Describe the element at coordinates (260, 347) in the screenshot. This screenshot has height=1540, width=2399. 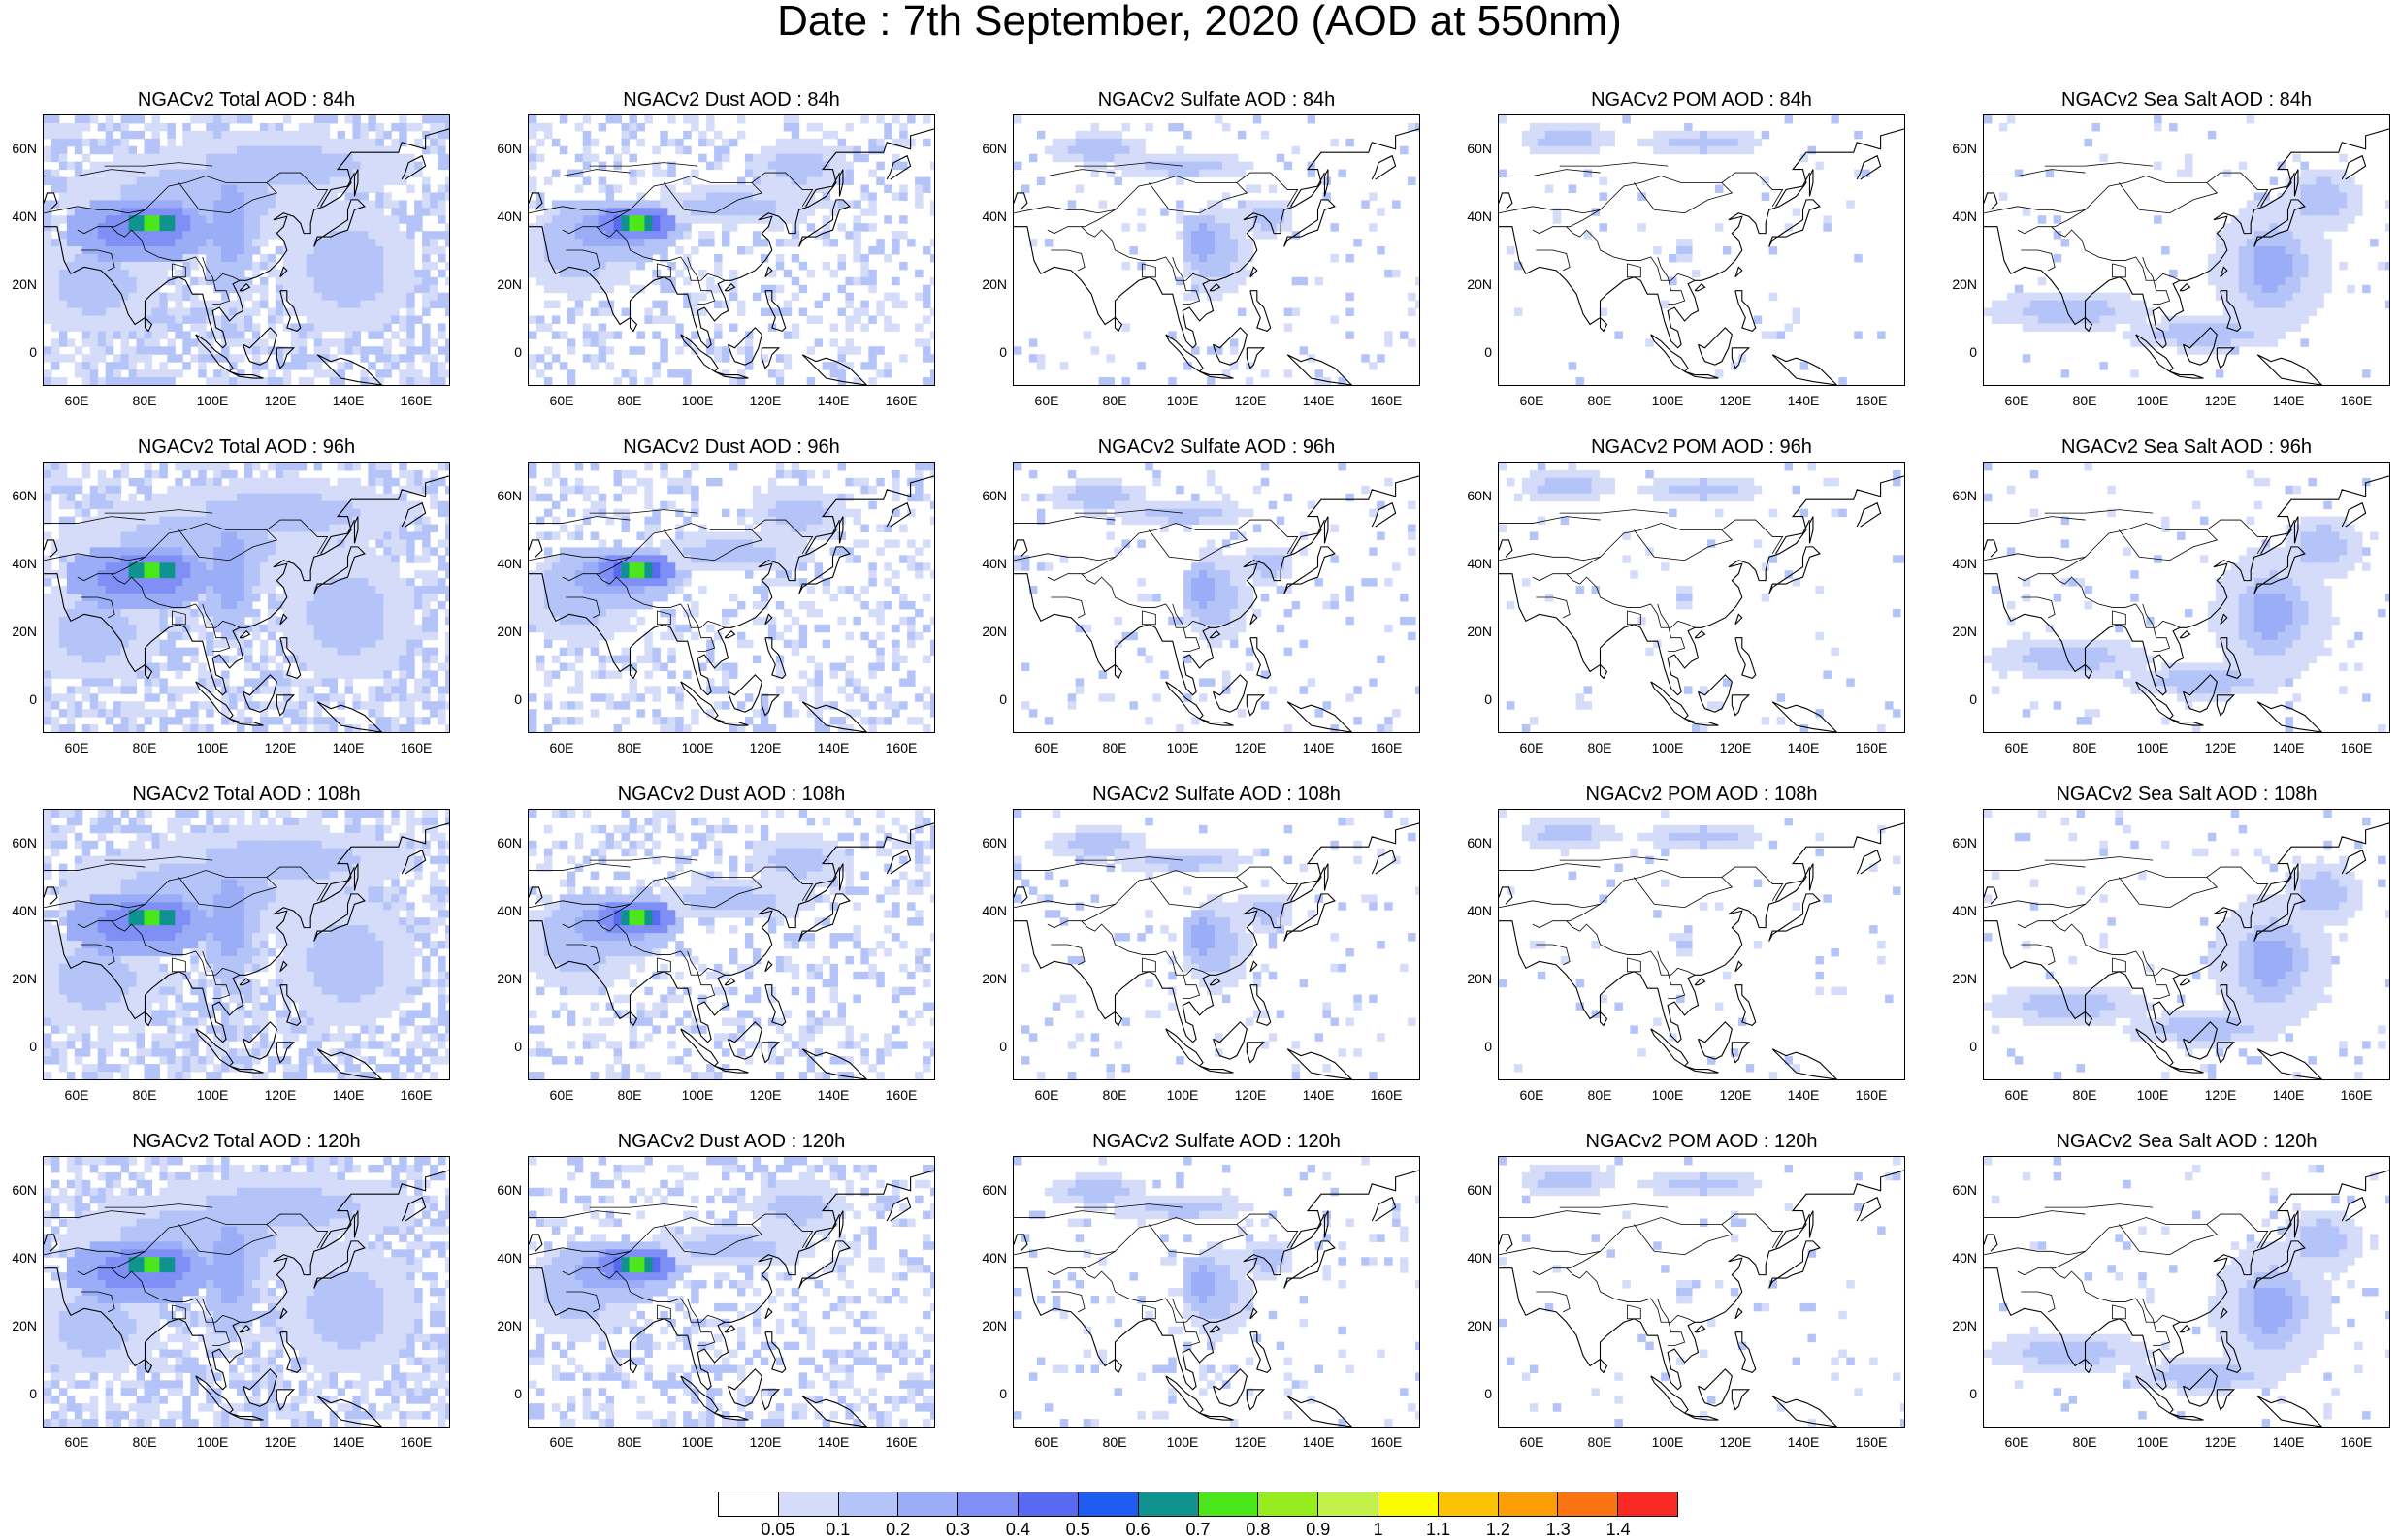
I see `coastline` at that location.